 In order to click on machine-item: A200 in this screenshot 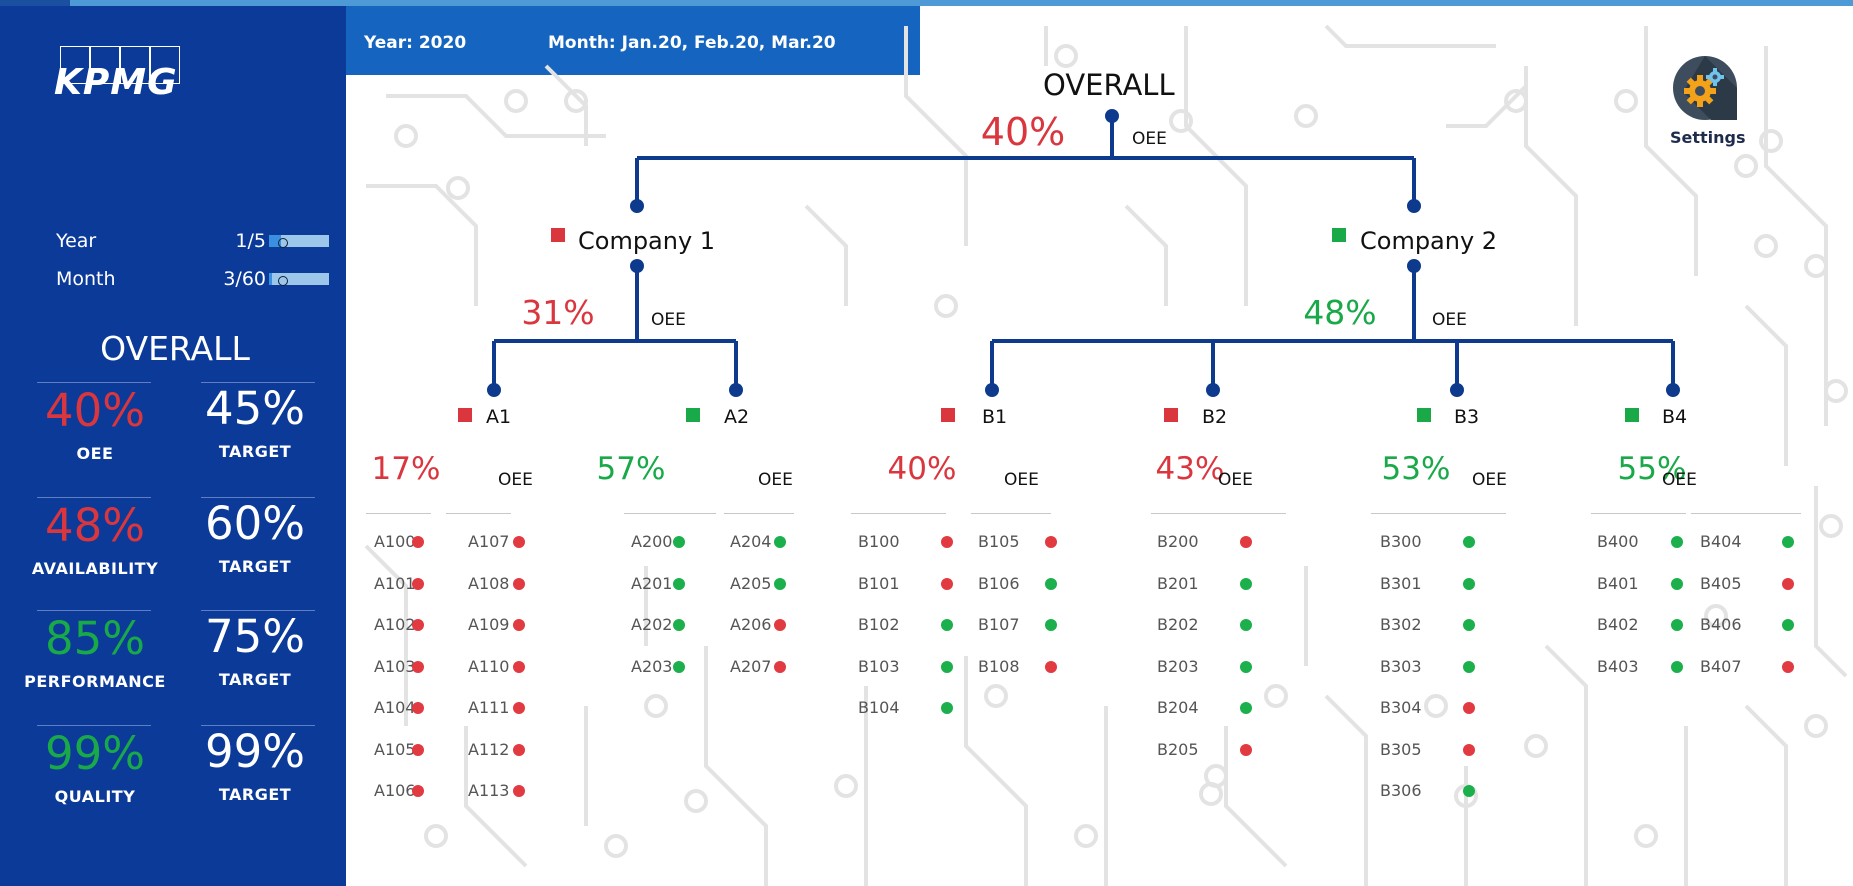, I will do `click(652, 541)`.